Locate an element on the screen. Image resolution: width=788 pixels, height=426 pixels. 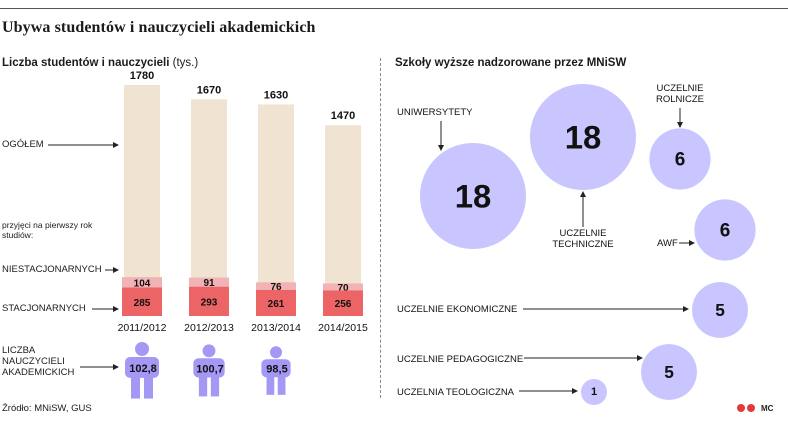
label-full-time: STACJONARNYCH is located at coordinates (44, 308).